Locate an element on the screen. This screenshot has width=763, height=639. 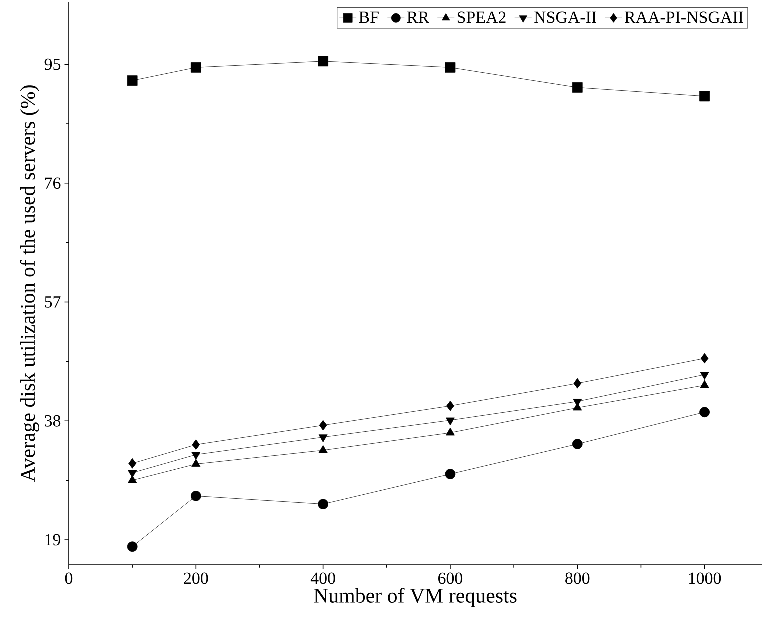
x-tick-label: 400 is located at coordinates (323, 578).